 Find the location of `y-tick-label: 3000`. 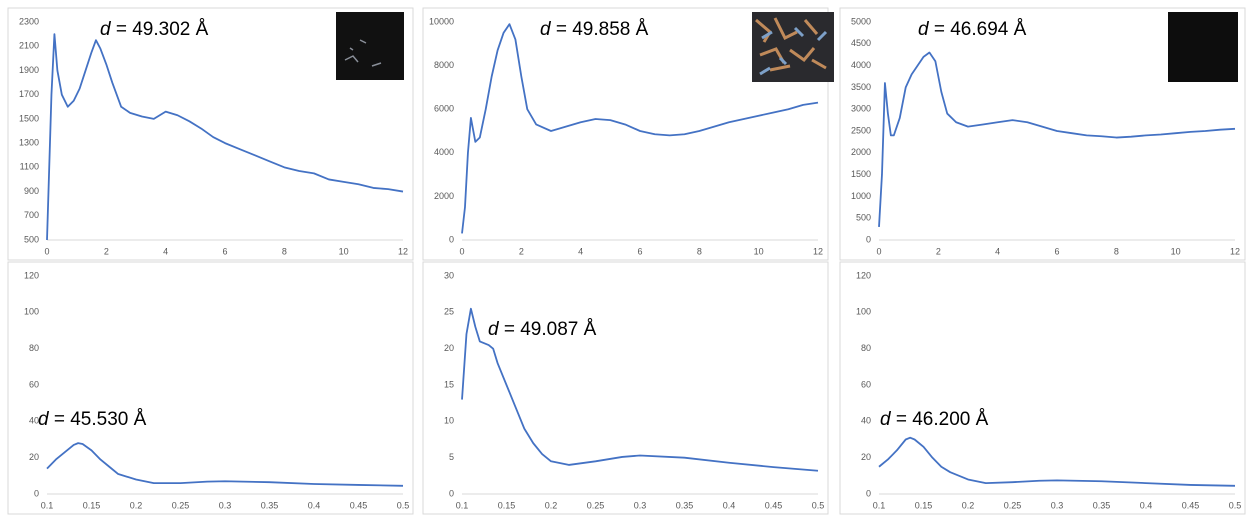

y-tick-label: 3000 is located at coordinates (861, 109).